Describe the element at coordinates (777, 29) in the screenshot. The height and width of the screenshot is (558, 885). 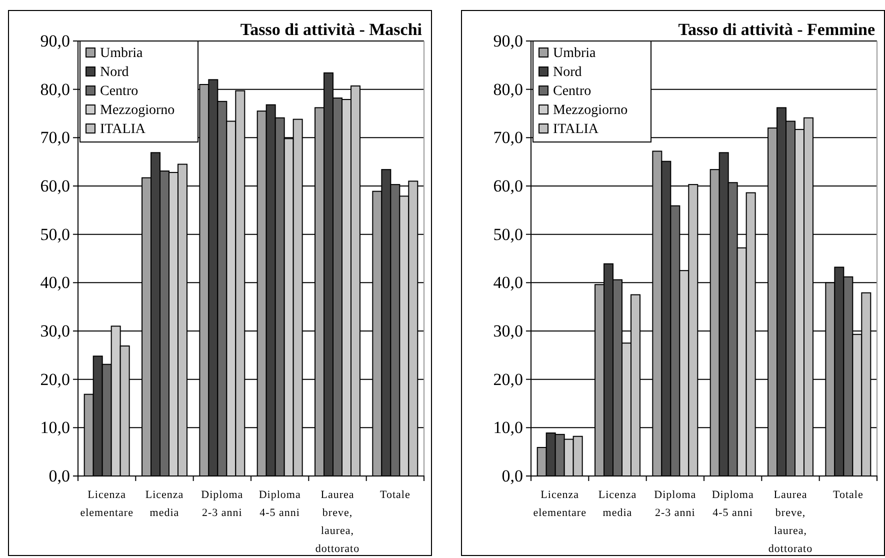
I see `chart-title: Tasso di attività - Femmine` at that location.